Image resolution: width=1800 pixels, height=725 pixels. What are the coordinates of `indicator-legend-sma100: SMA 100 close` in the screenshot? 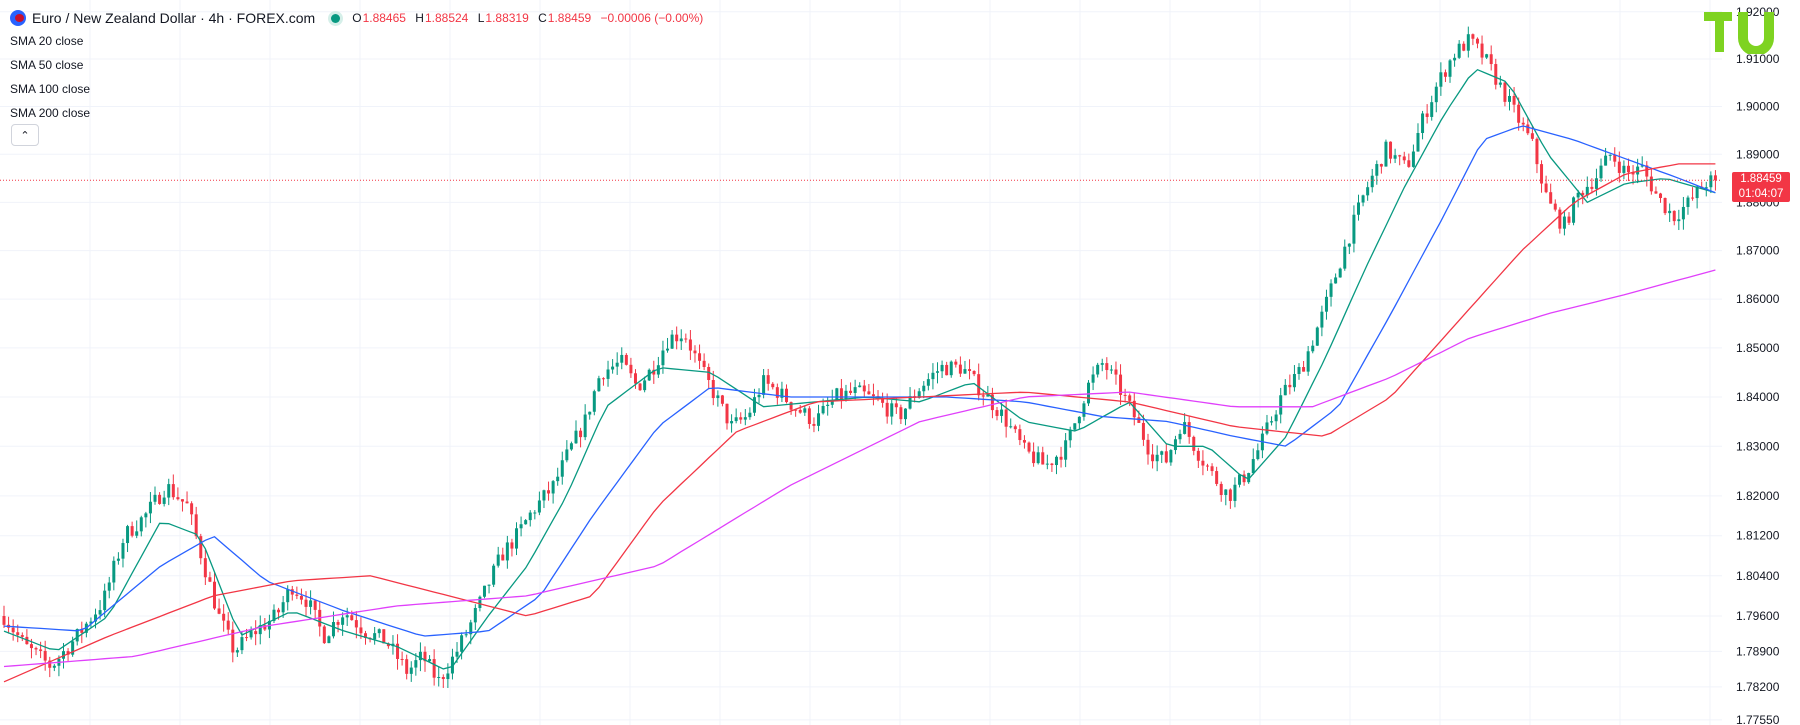 It's located at (50, 89).